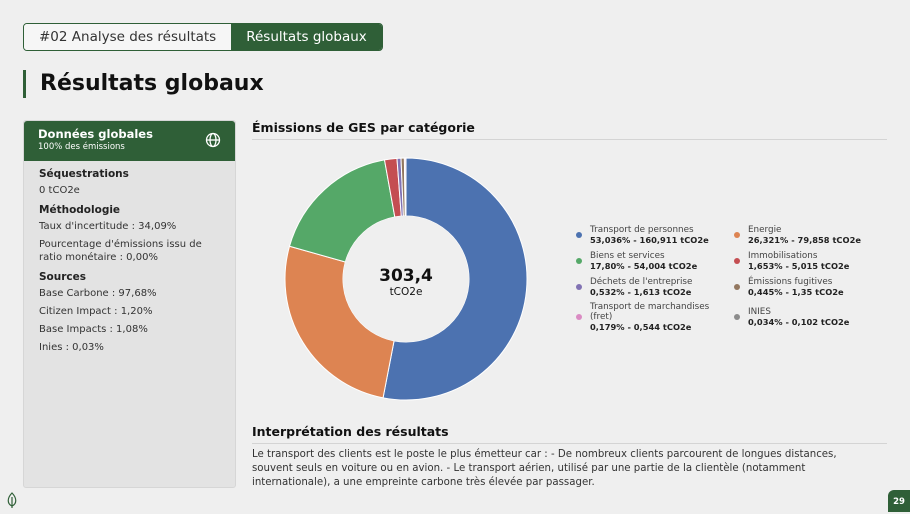 This screenshot has width=910, height=514. I want to click on legend-value: 53,036% - 160,911 tCO2e, so click(661, 240).